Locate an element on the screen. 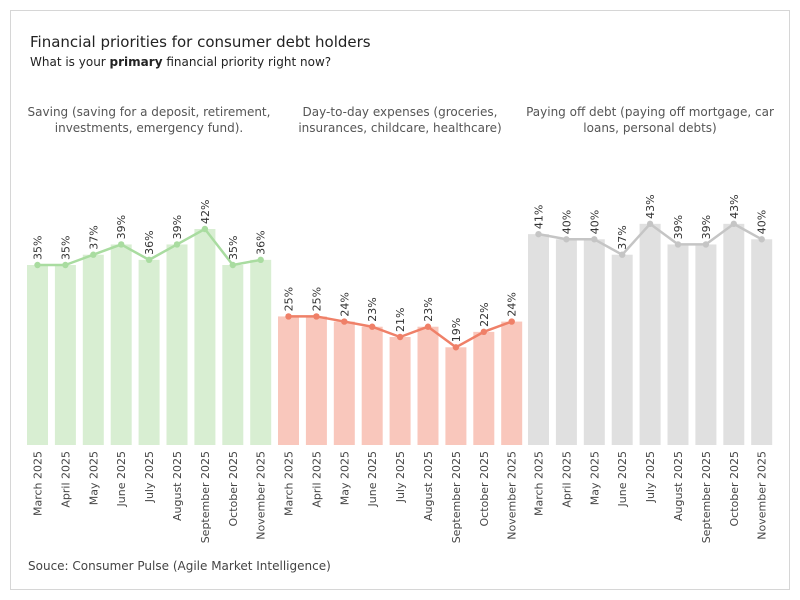 The image size is (800, 600). bar-2-september-2025 is located at coordinates (706, 344).